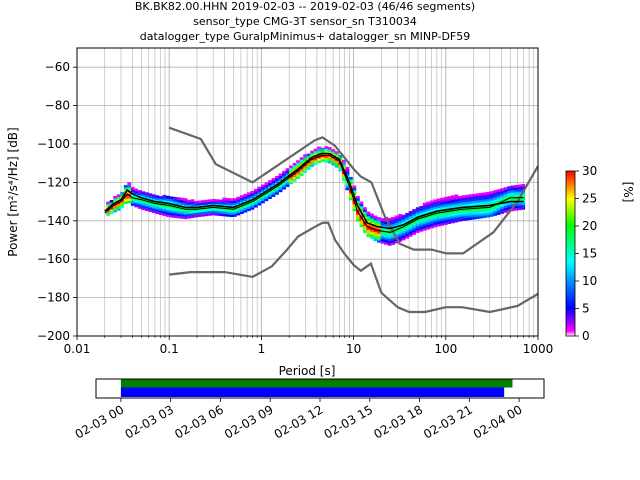 The image size is (640, 480). I want to click on timeline-tick-label: 02-04 00, so click(498, 421).